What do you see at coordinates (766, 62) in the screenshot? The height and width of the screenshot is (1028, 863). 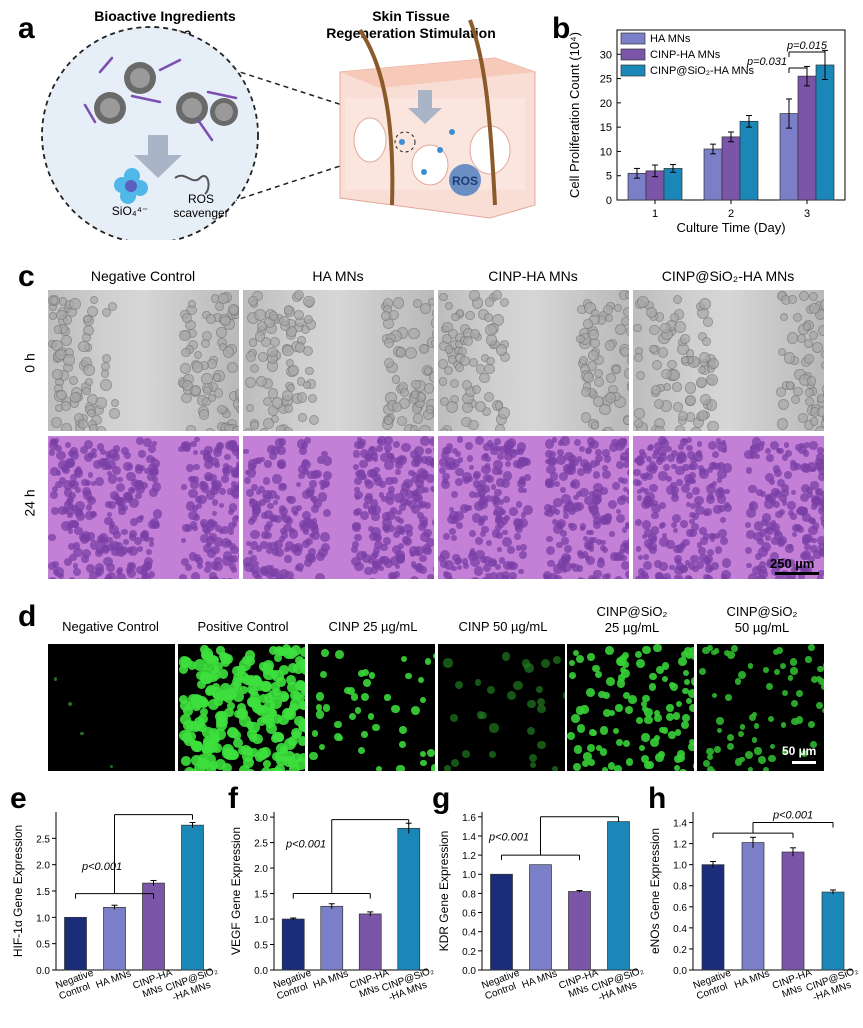 I see `p-value-label: p=0.031` at bounding box center [766, 62].